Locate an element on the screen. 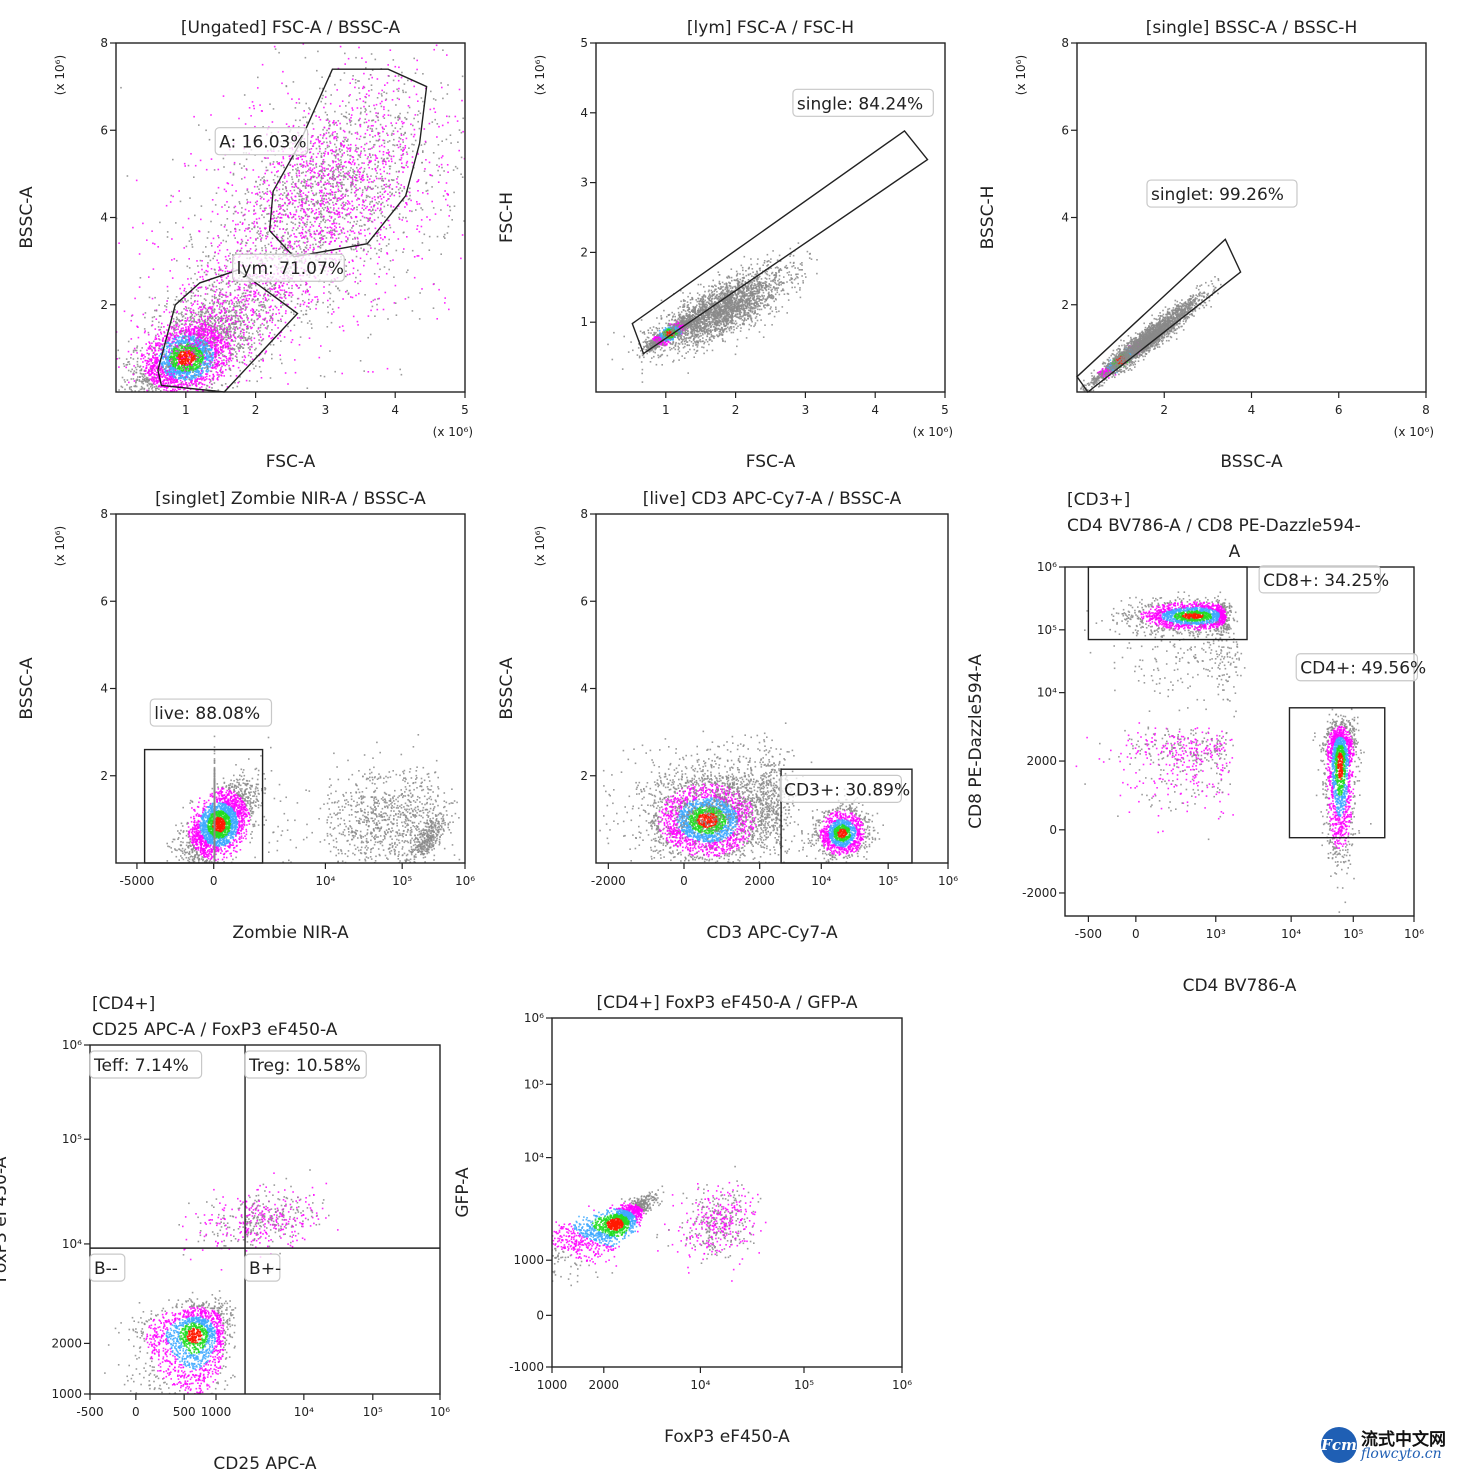 This screenshot has width=1463, height=1473. gate-label: A: 16.03% is located at coordinates (262, 143).